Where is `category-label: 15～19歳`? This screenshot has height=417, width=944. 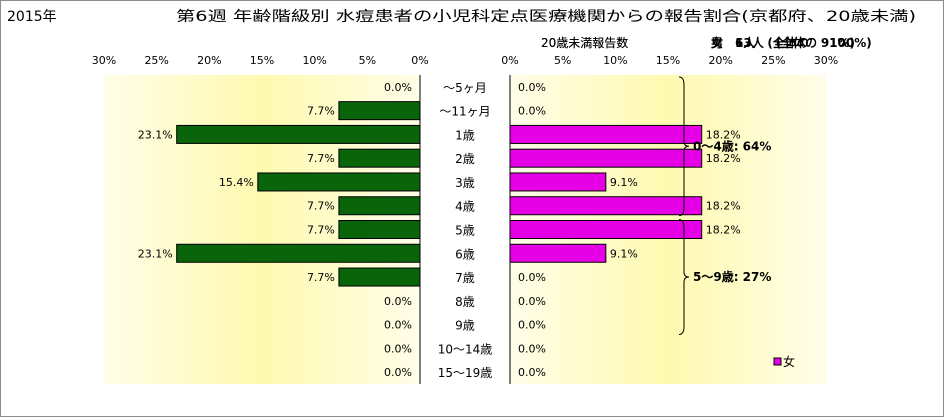
category-label: 15～19歳 is located at coordinates (465, 373).